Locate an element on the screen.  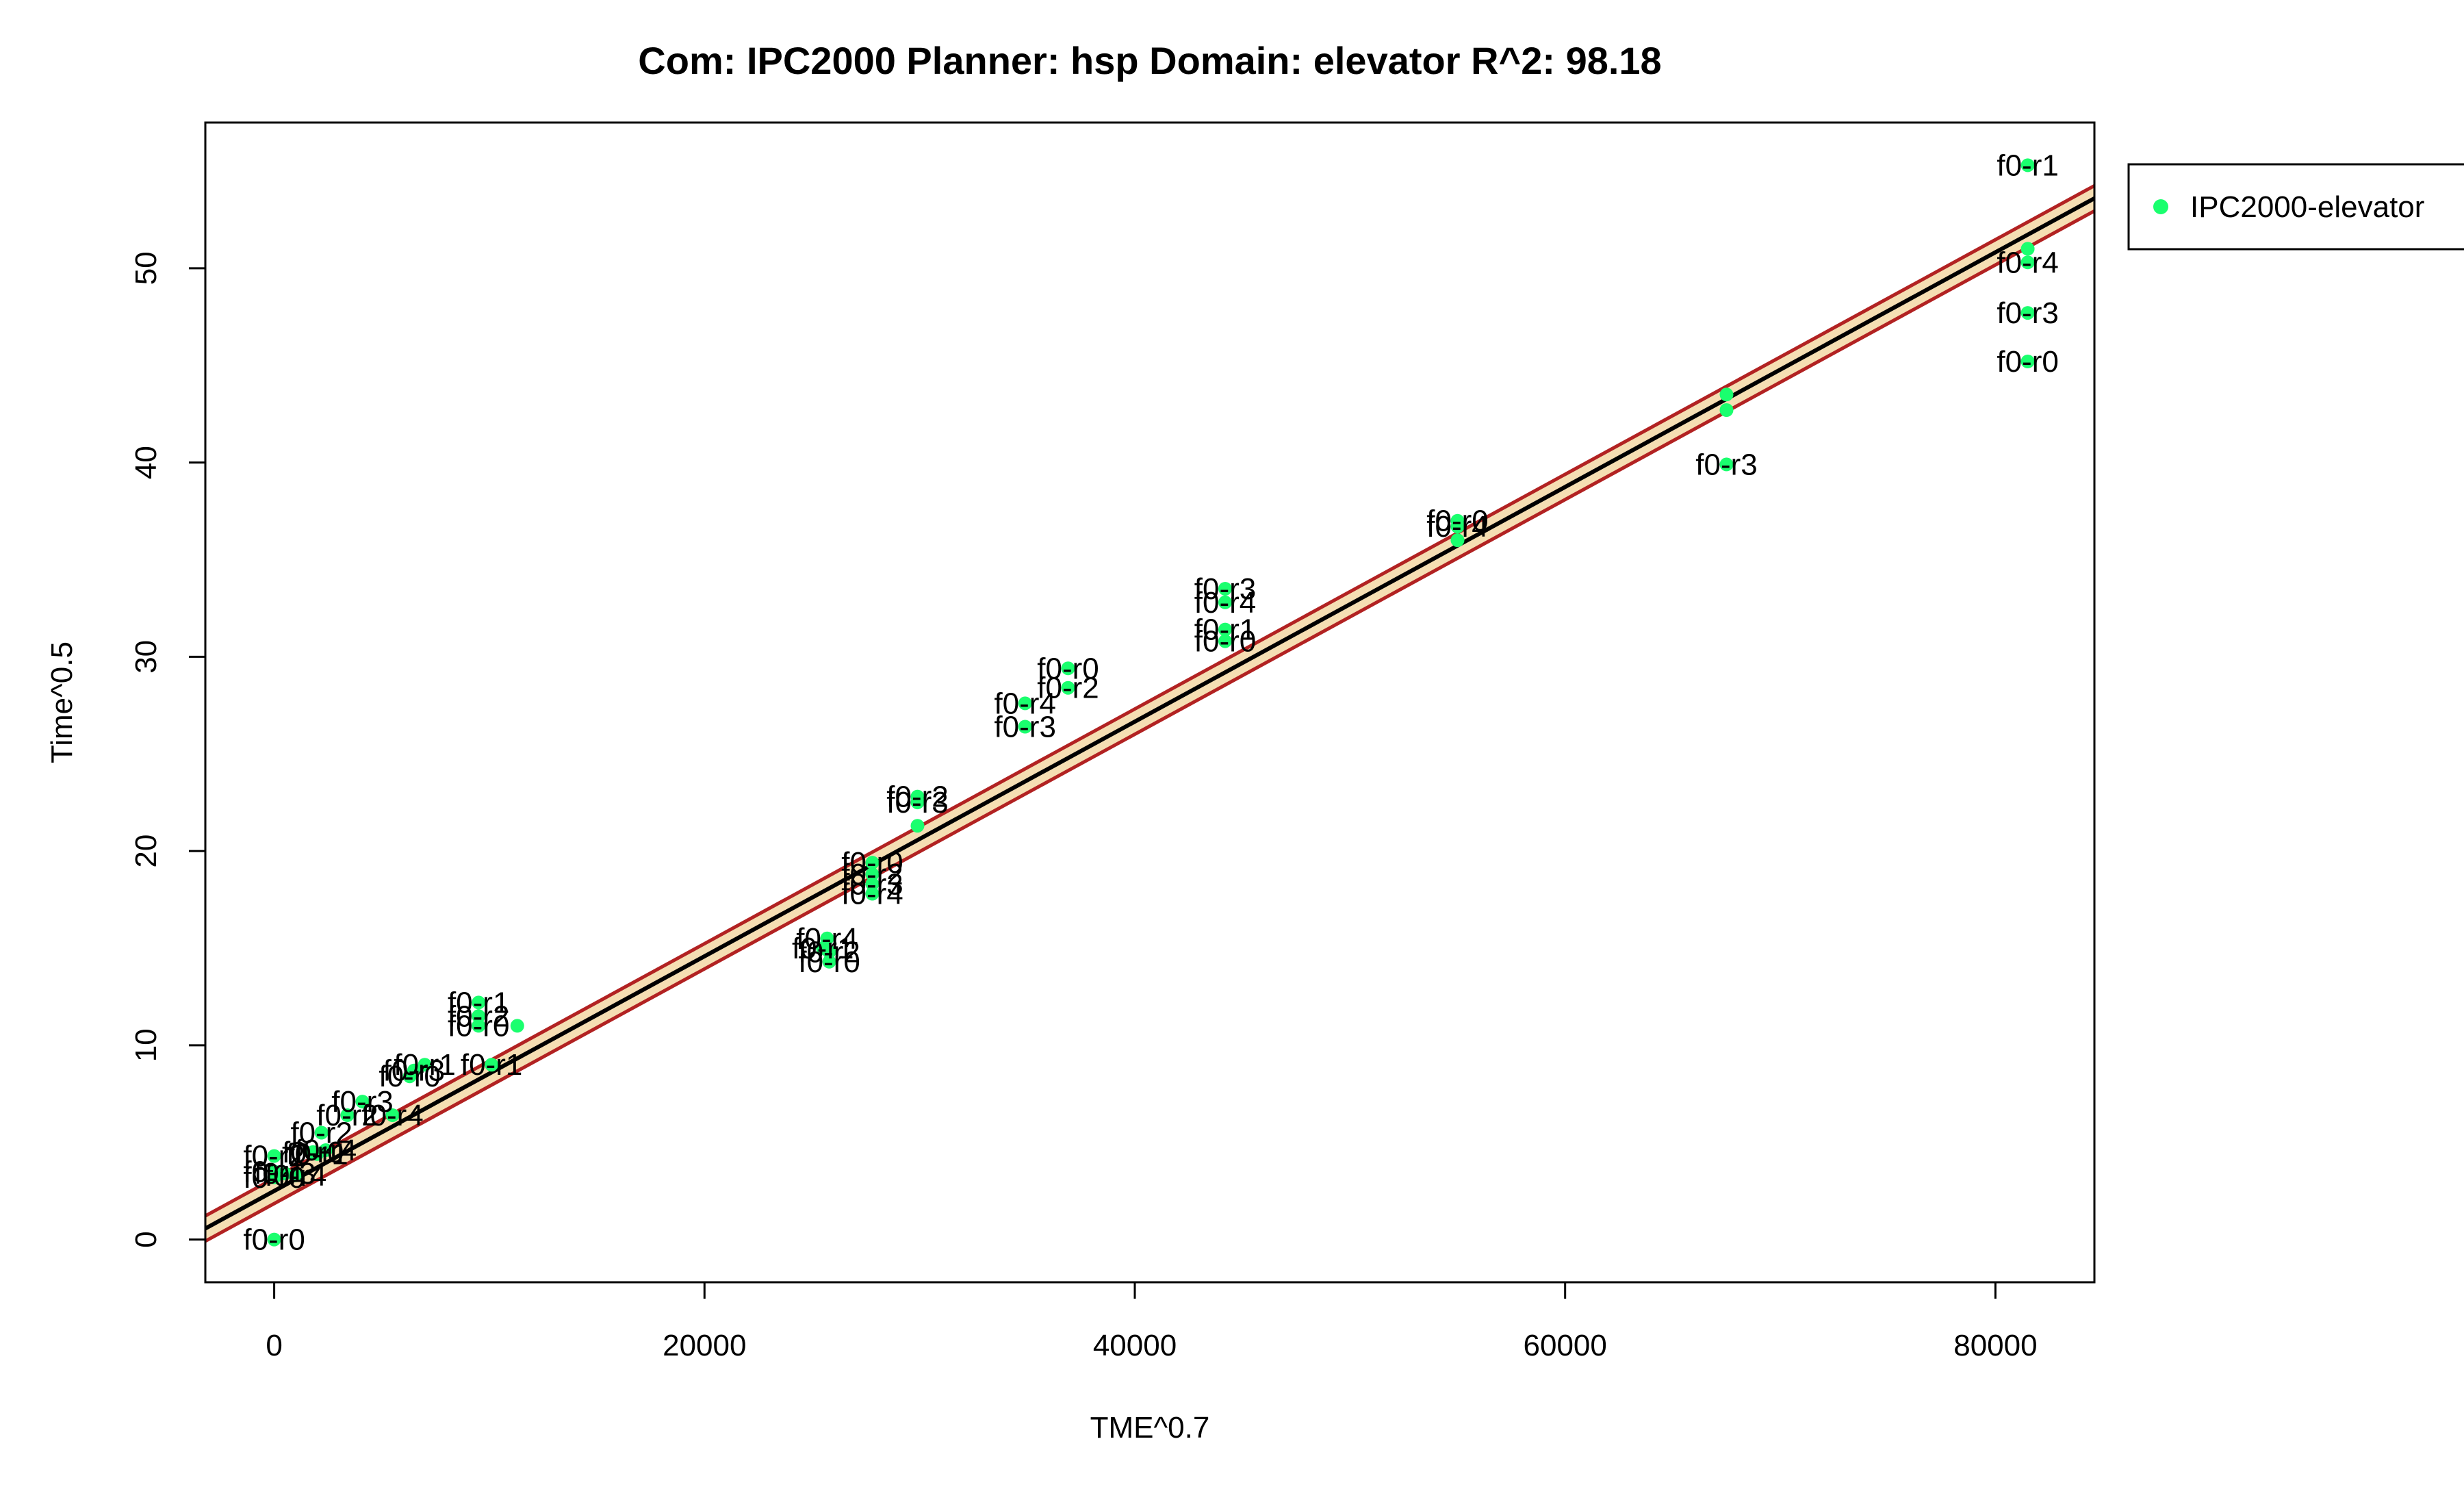
y-axis: 0 10 20 30 40 50 is located at coordinates (168, 749).